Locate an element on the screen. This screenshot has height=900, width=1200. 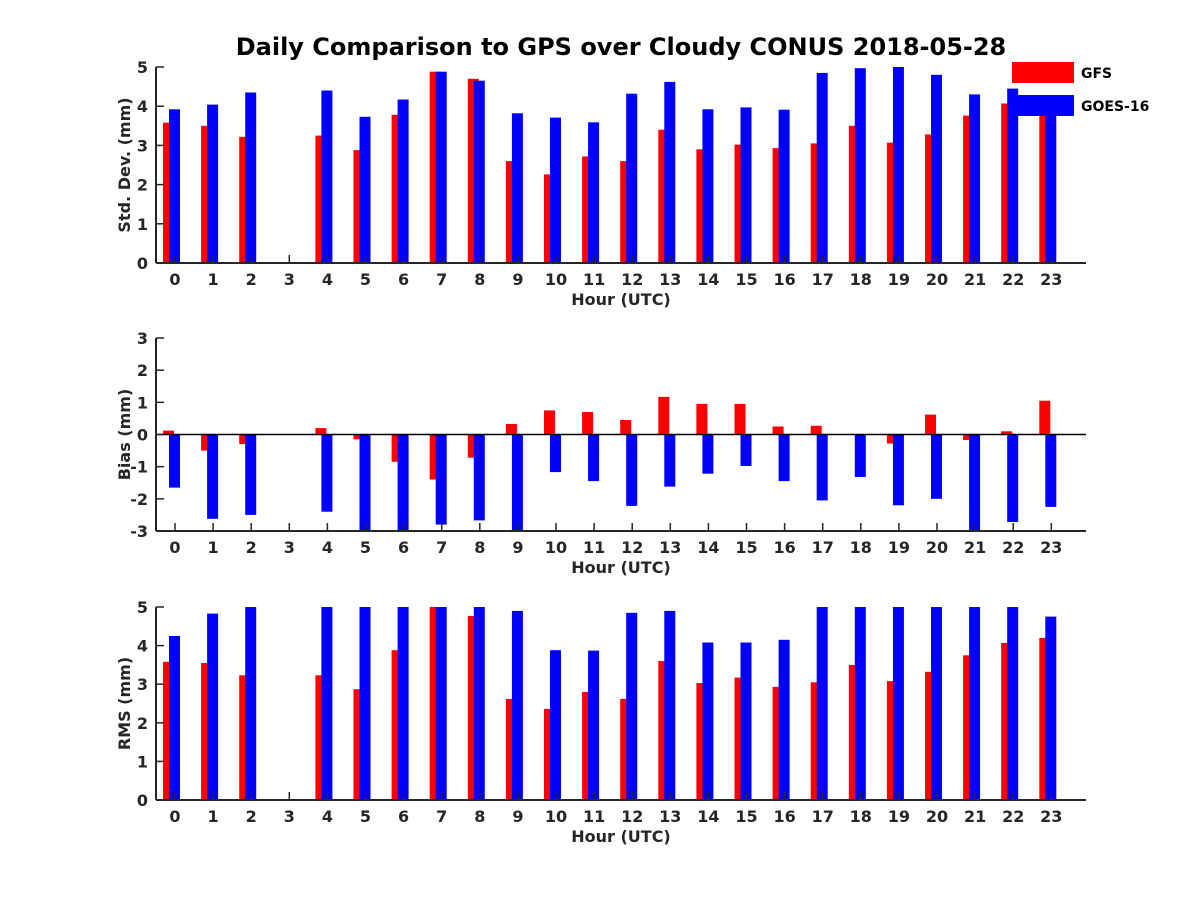
x-tick-label: 8 is located at coordinates (479, 816).